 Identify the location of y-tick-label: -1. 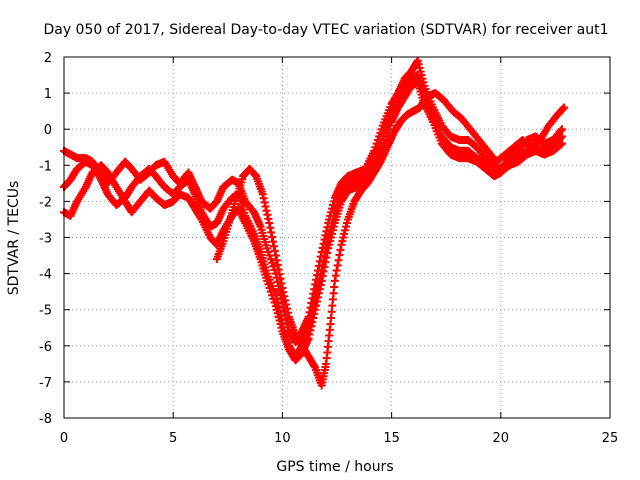
(45, 166).